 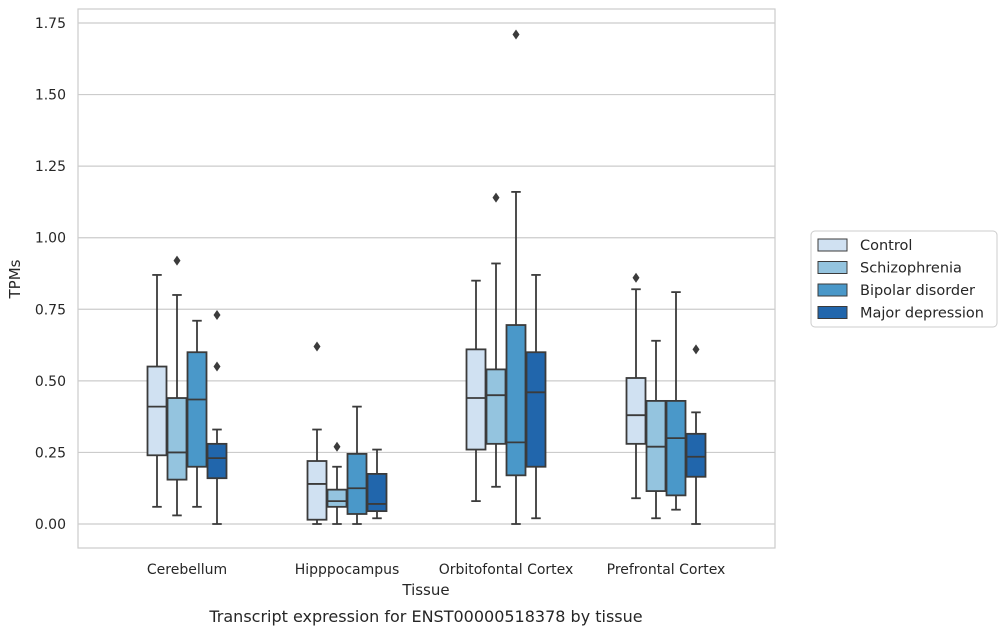 I want to click on y-tick-label: 1.75, so click(x=50, y=24).